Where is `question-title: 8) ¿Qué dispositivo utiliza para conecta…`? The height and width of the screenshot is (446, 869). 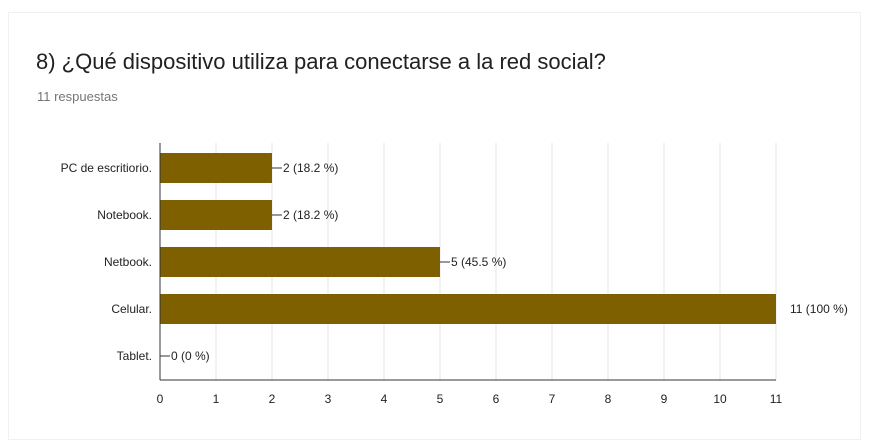 question-title: 8) ¿Qué dispositivo utiliza para conecta… is located at coordinates (321, 61).